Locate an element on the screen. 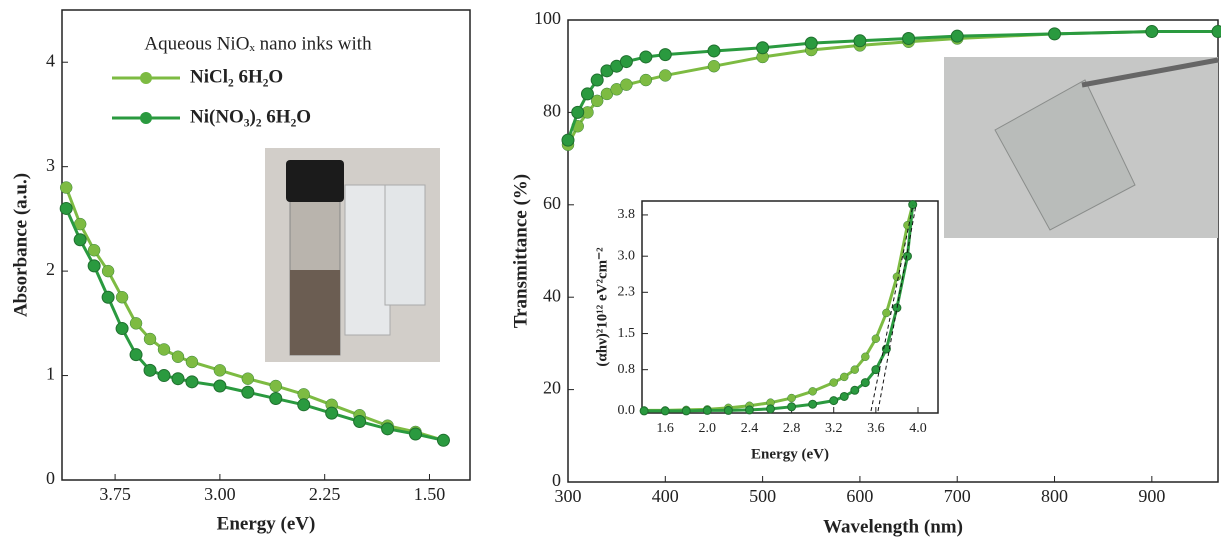  tweezers is located at coordinates (1150, 72).